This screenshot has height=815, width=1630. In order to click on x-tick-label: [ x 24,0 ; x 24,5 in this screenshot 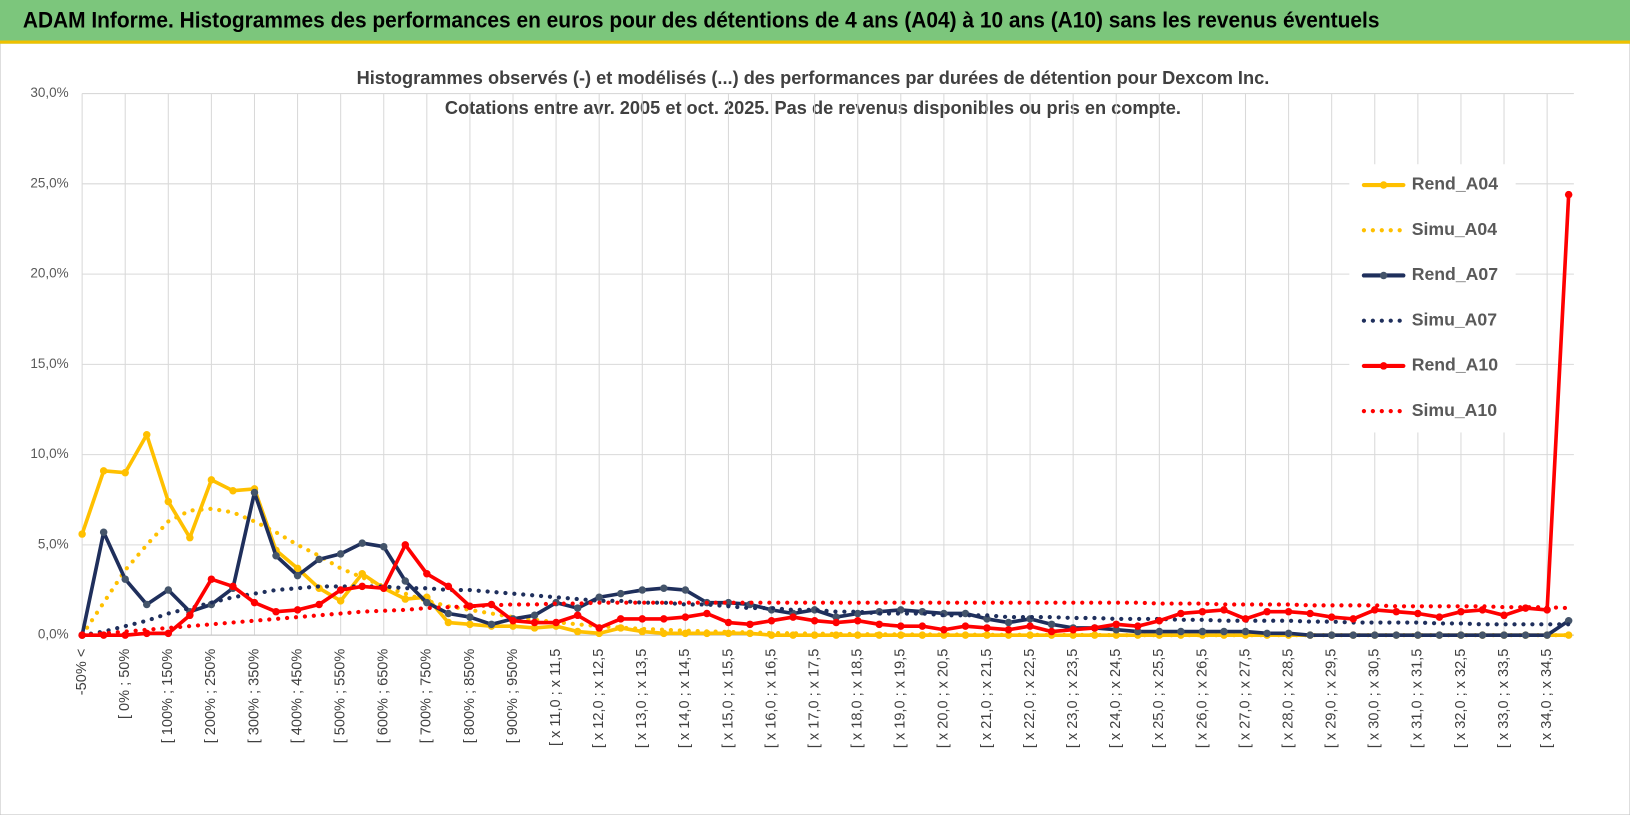, I will do `click(1116, 698)`.